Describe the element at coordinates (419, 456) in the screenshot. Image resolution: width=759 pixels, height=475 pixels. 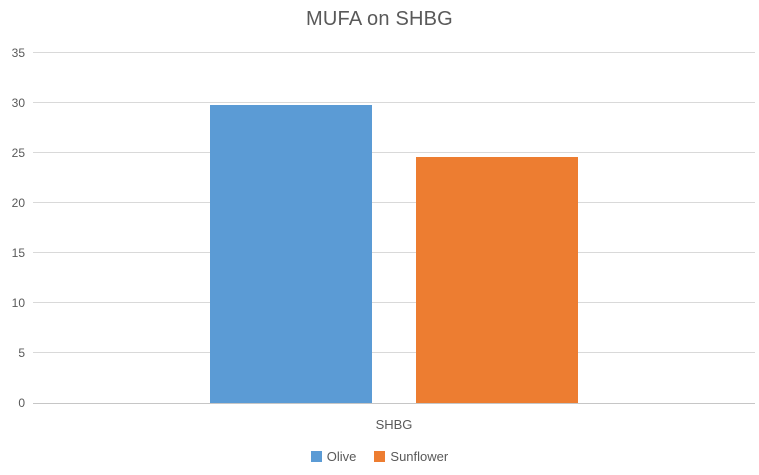
I see `legend-label-sunflower: Sunflower` at that location.